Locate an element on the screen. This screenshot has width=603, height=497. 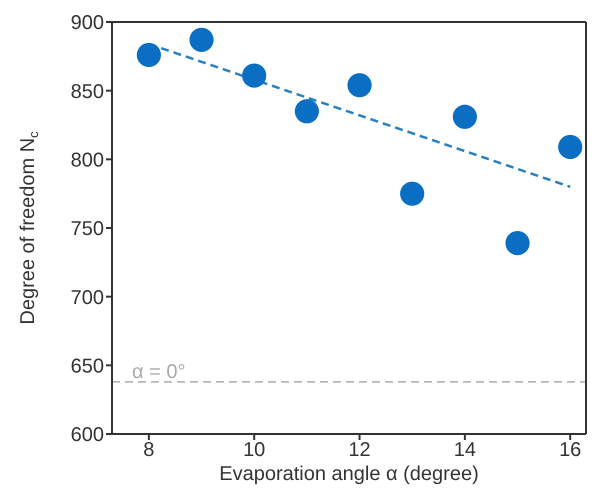
y-tick-label: 800 is located at coordinates (87, 160).